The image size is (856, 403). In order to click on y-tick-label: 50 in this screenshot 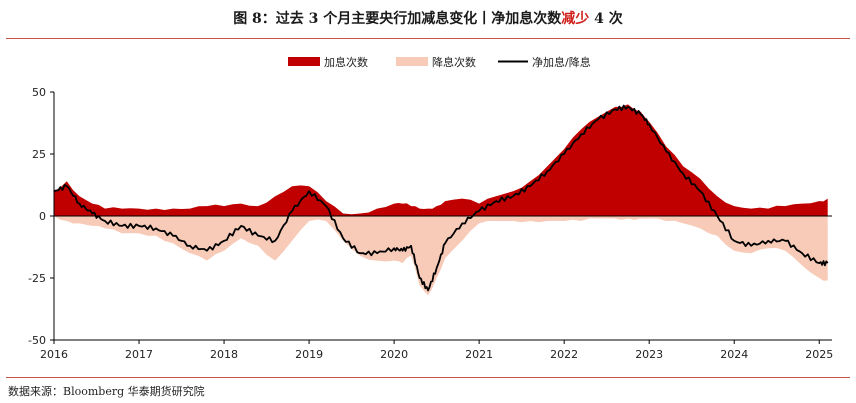, I will do `click(39, 92)`.